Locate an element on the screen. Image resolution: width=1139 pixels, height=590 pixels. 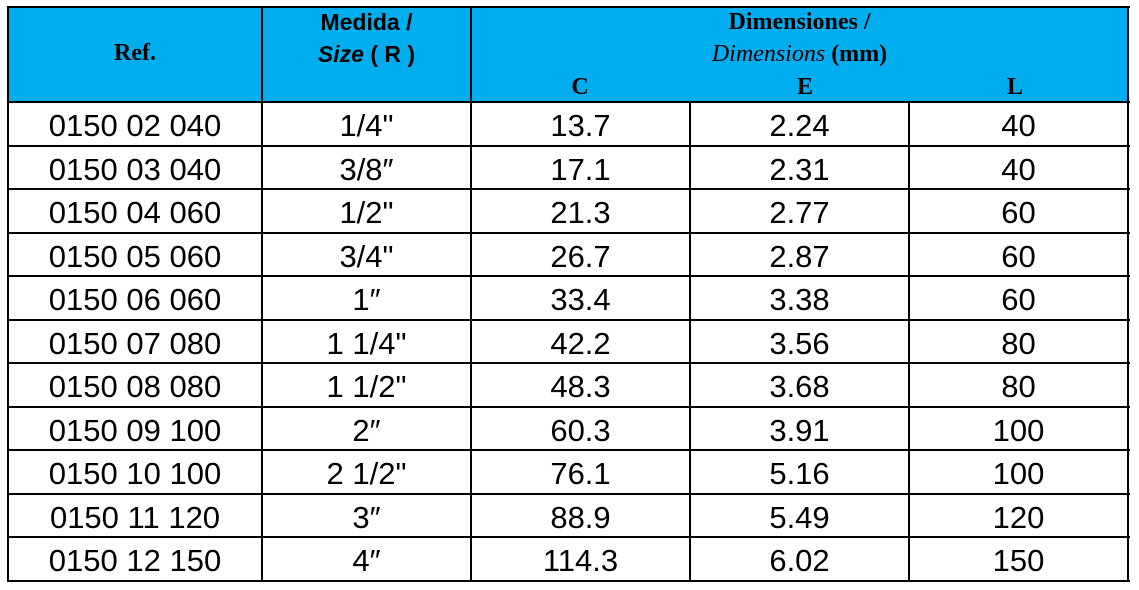
table-cell: 2.77 is located at coordinates (799, 213).